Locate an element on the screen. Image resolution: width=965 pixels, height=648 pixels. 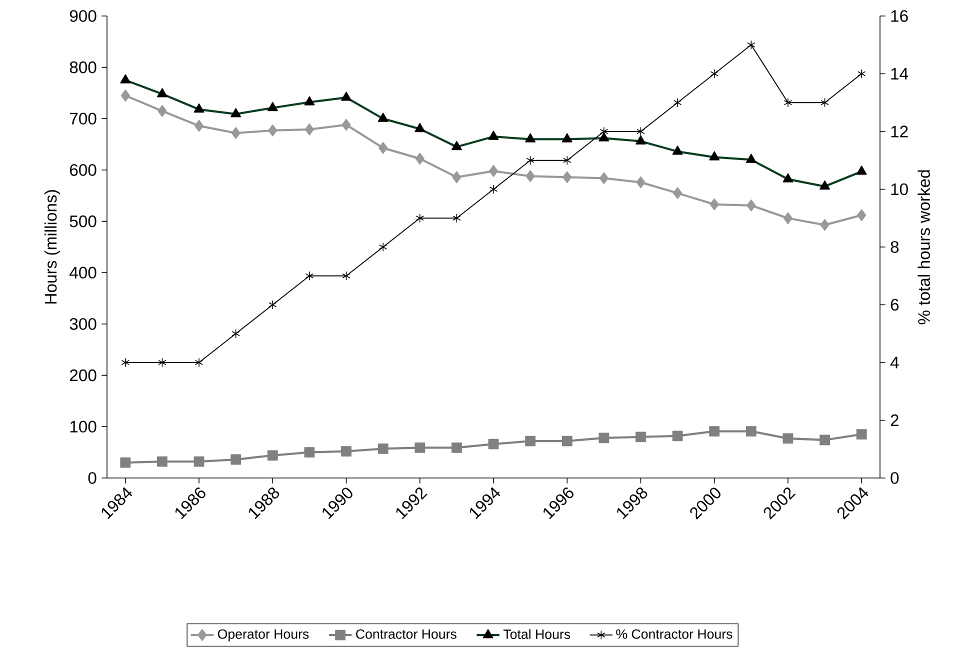
y2-tick-label: 8 is located at coordinates (894, 247).